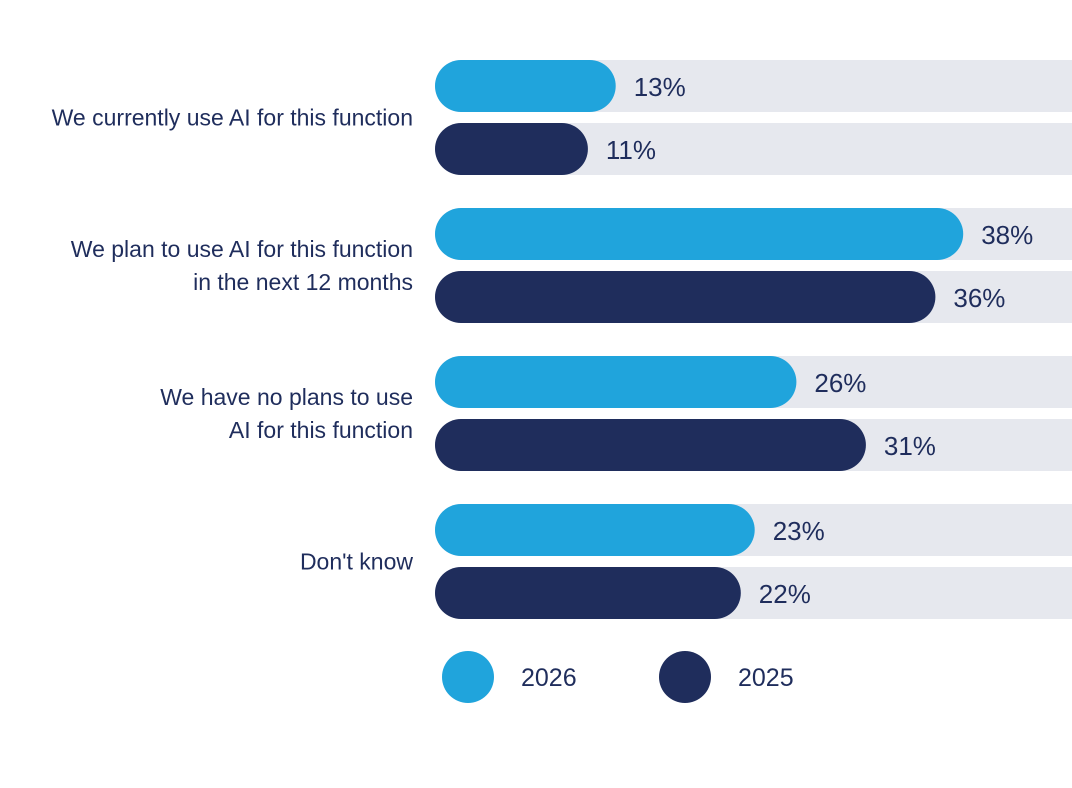 Image resolution: width=1072 pixels, height=788 pixels. I want to click on value-label: 23%, so click(799, 531).